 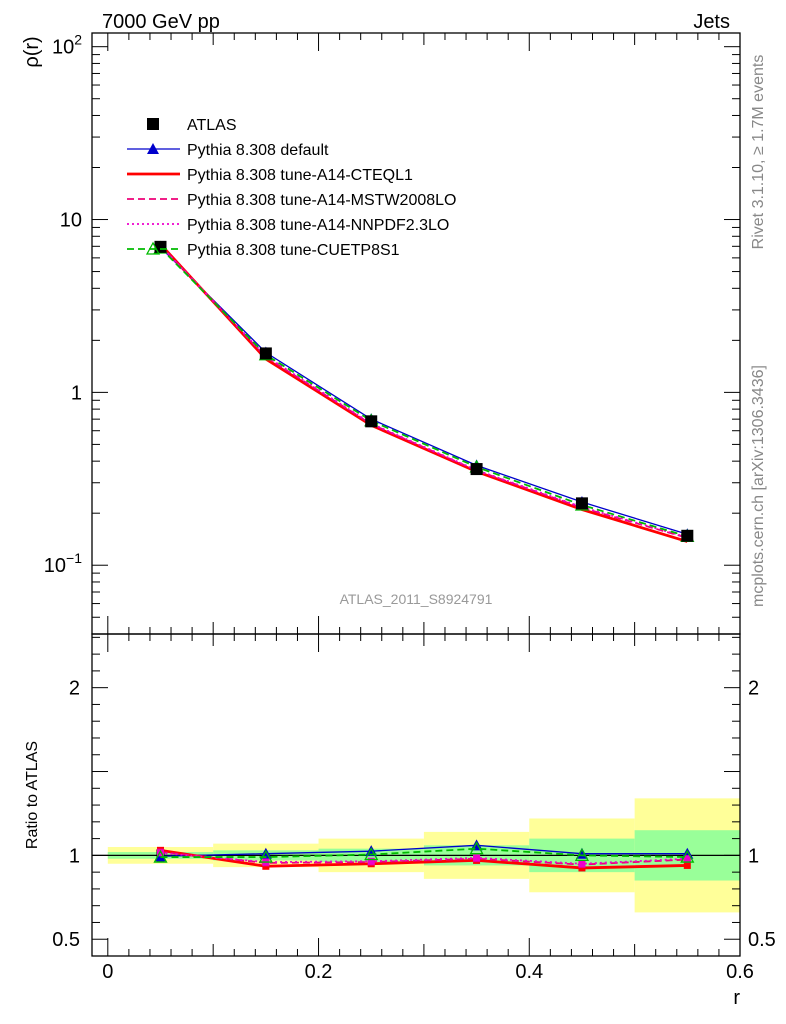 What do you see at coordinates (428, 972) in the screenshot?
I see `x-tick-labels: 0 0.2 0.4 0.6` at bounding box center [428, 972].